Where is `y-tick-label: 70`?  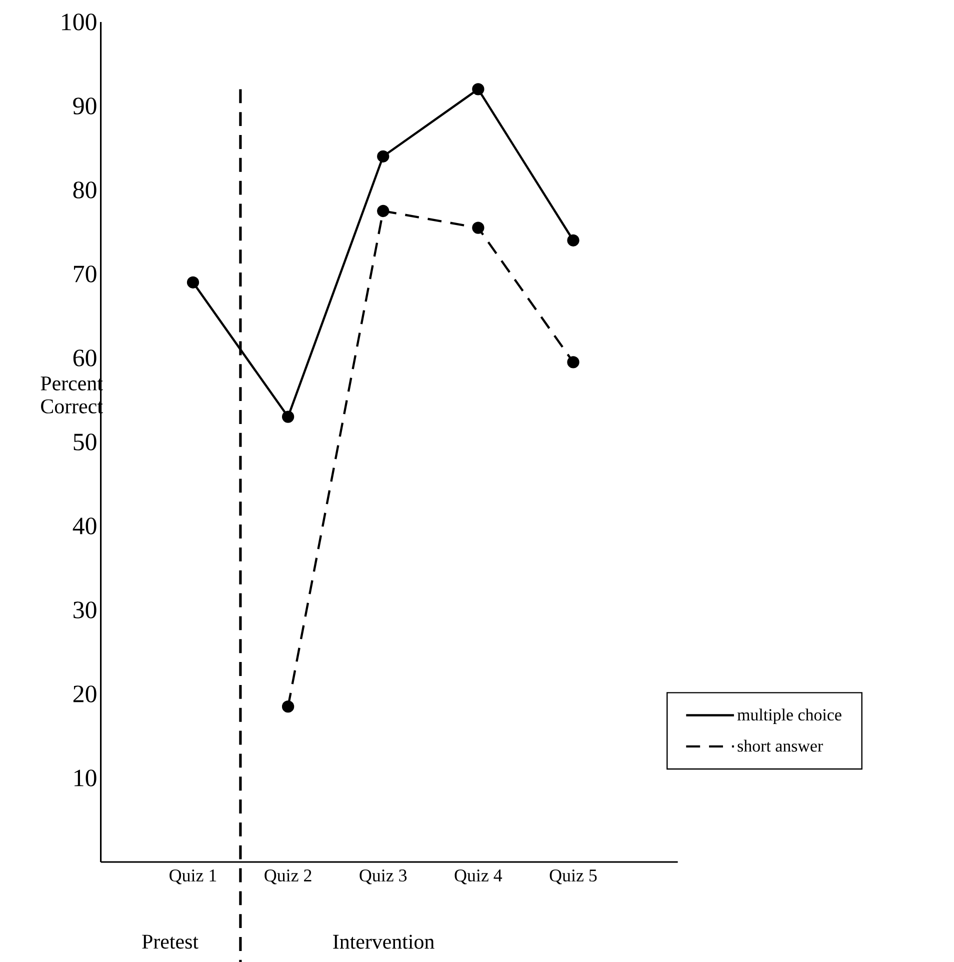 y-tick-label: 70 is located at coordinates (85, 274).